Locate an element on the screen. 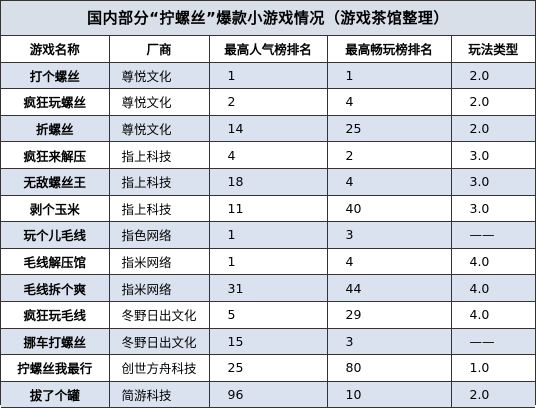 This screenshot has height=408, width=536. cell-popularity-rank: 5 is located at coordinates (268, 314).